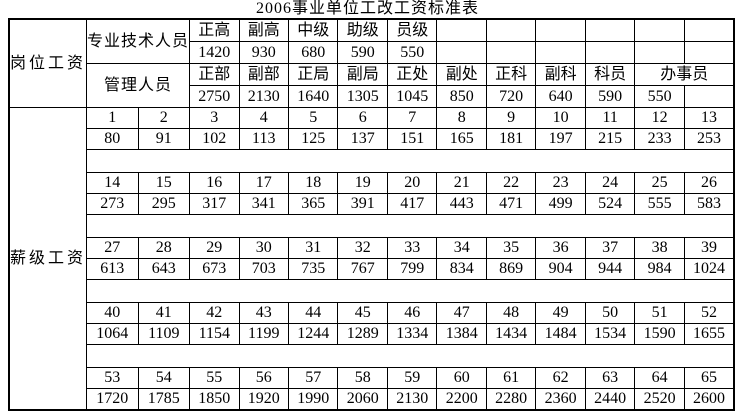  What do you see at coordinates (511, 183) in the screenshot?
I see `grade-number-cell: 22` at bounding box center [511, 183].